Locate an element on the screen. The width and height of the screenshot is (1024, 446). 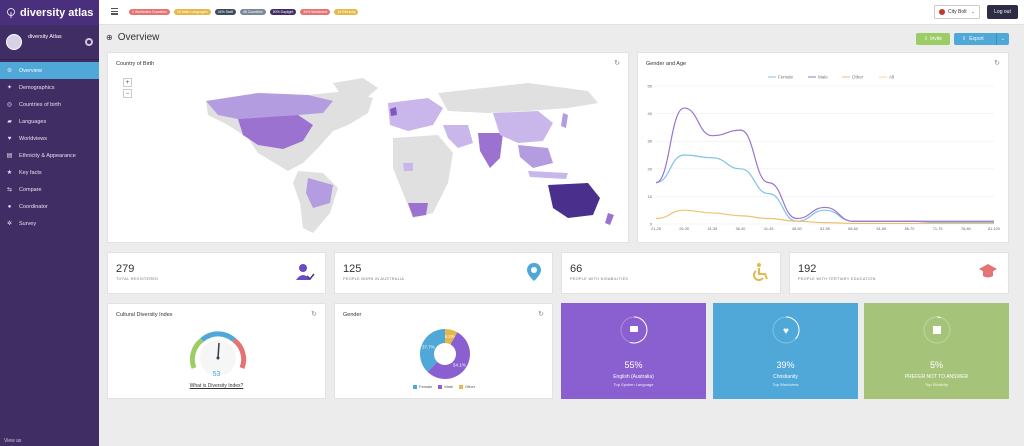
map-canada is located at coordinates (269, 106).